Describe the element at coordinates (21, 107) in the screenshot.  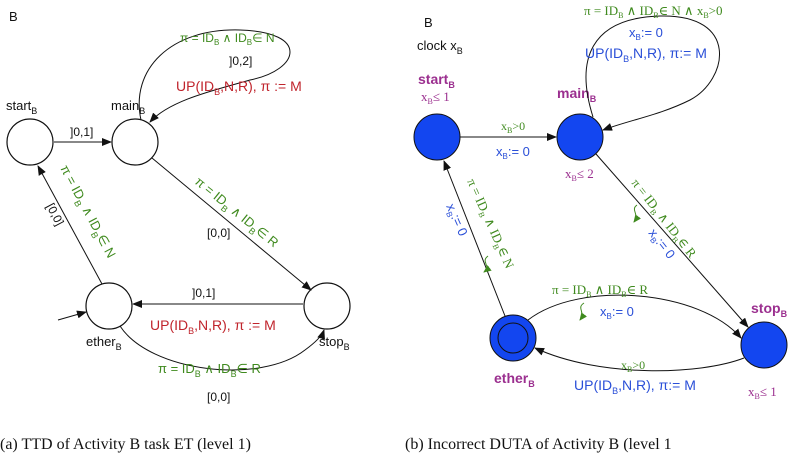
I see `left-label-start: startB` at that location.